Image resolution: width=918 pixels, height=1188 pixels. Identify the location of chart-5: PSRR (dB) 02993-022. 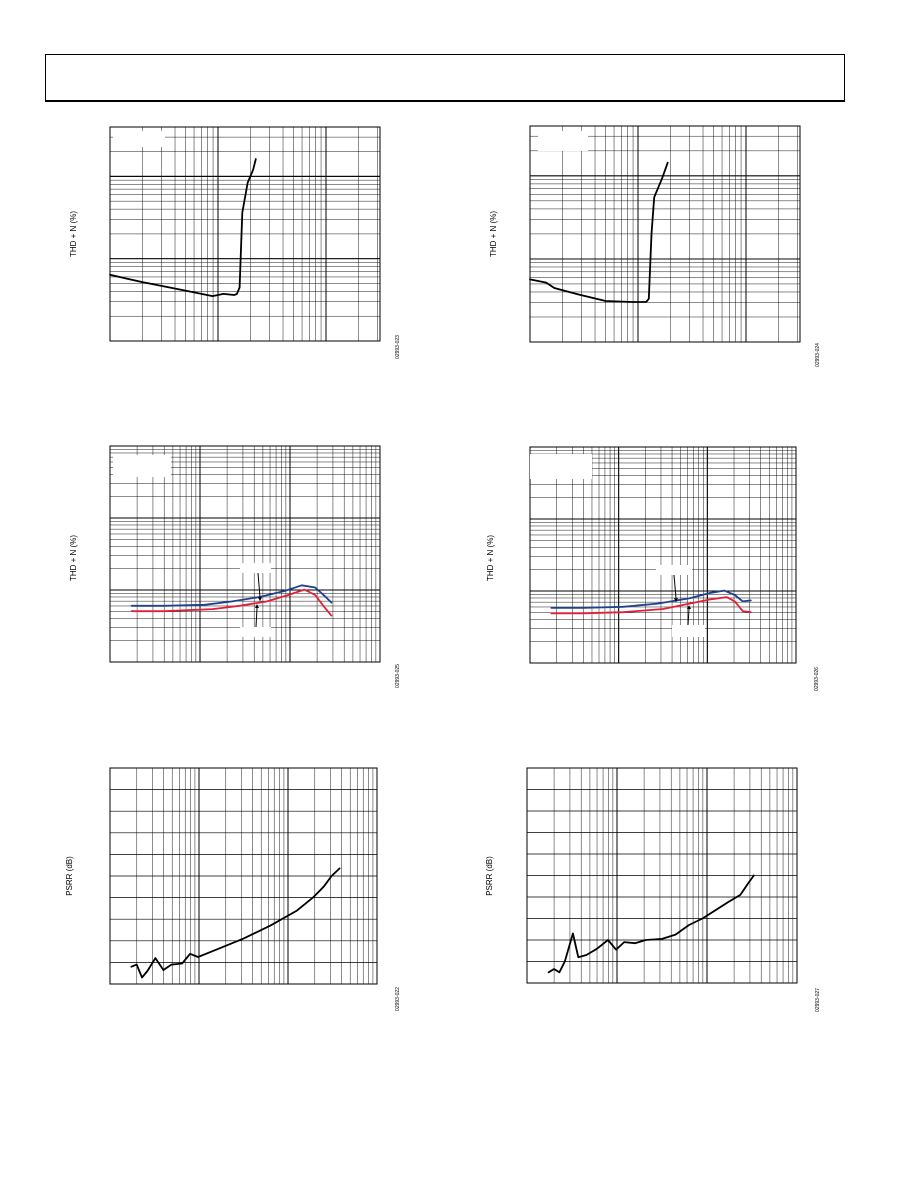
(233, 889).